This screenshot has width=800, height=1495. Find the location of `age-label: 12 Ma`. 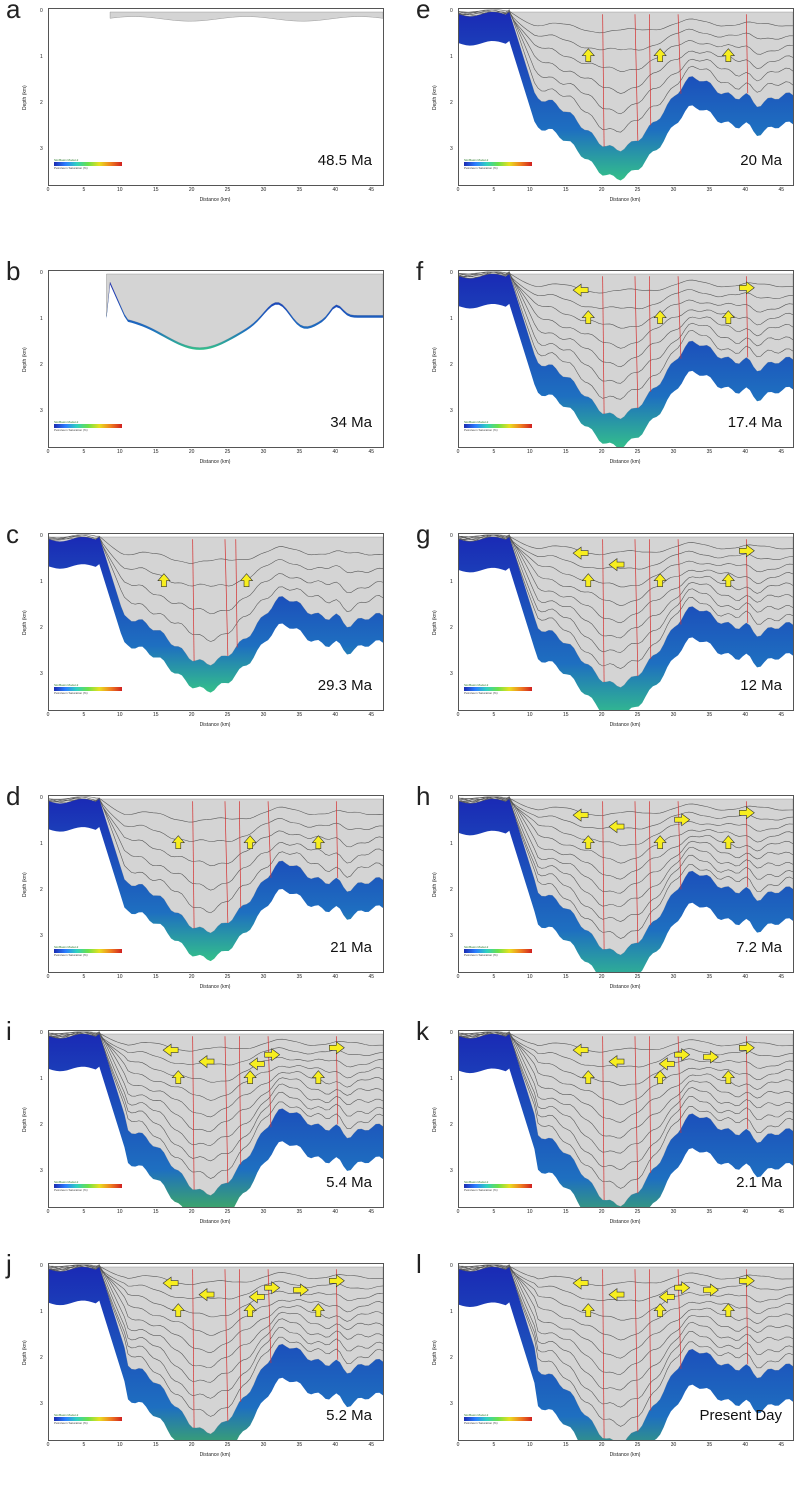

age-label: 12 Ma is located at coordinates (761, 685).